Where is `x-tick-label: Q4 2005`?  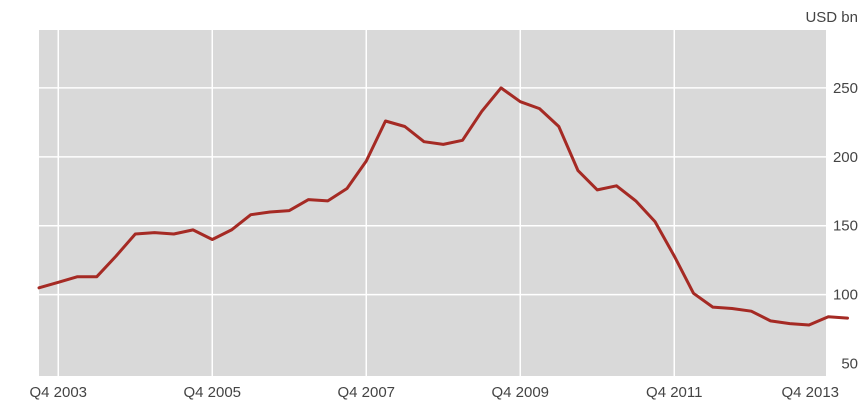
x-tick-label: Q4 2005 is located at coordinates (212, 392).